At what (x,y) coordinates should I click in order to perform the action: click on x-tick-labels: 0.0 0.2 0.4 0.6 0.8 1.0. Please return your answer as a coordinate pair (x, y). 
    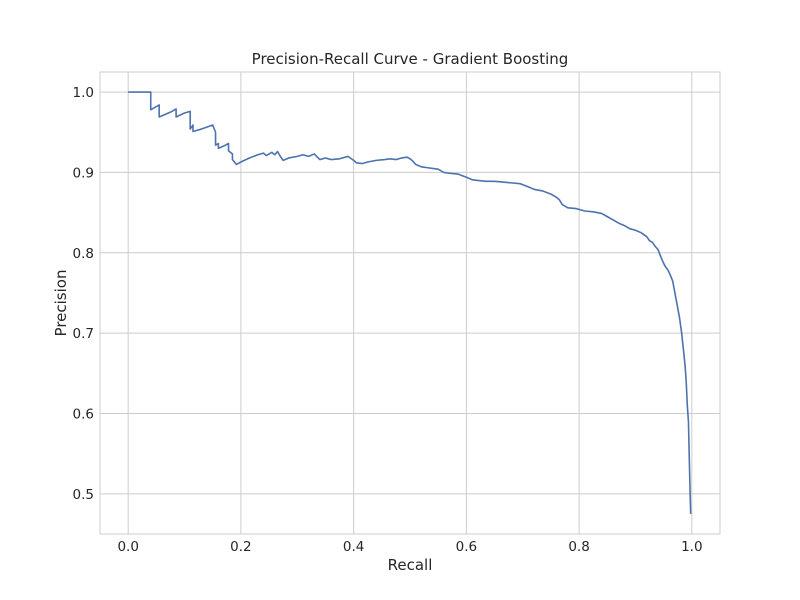
    Looking at the image, I should click on (409, 547).